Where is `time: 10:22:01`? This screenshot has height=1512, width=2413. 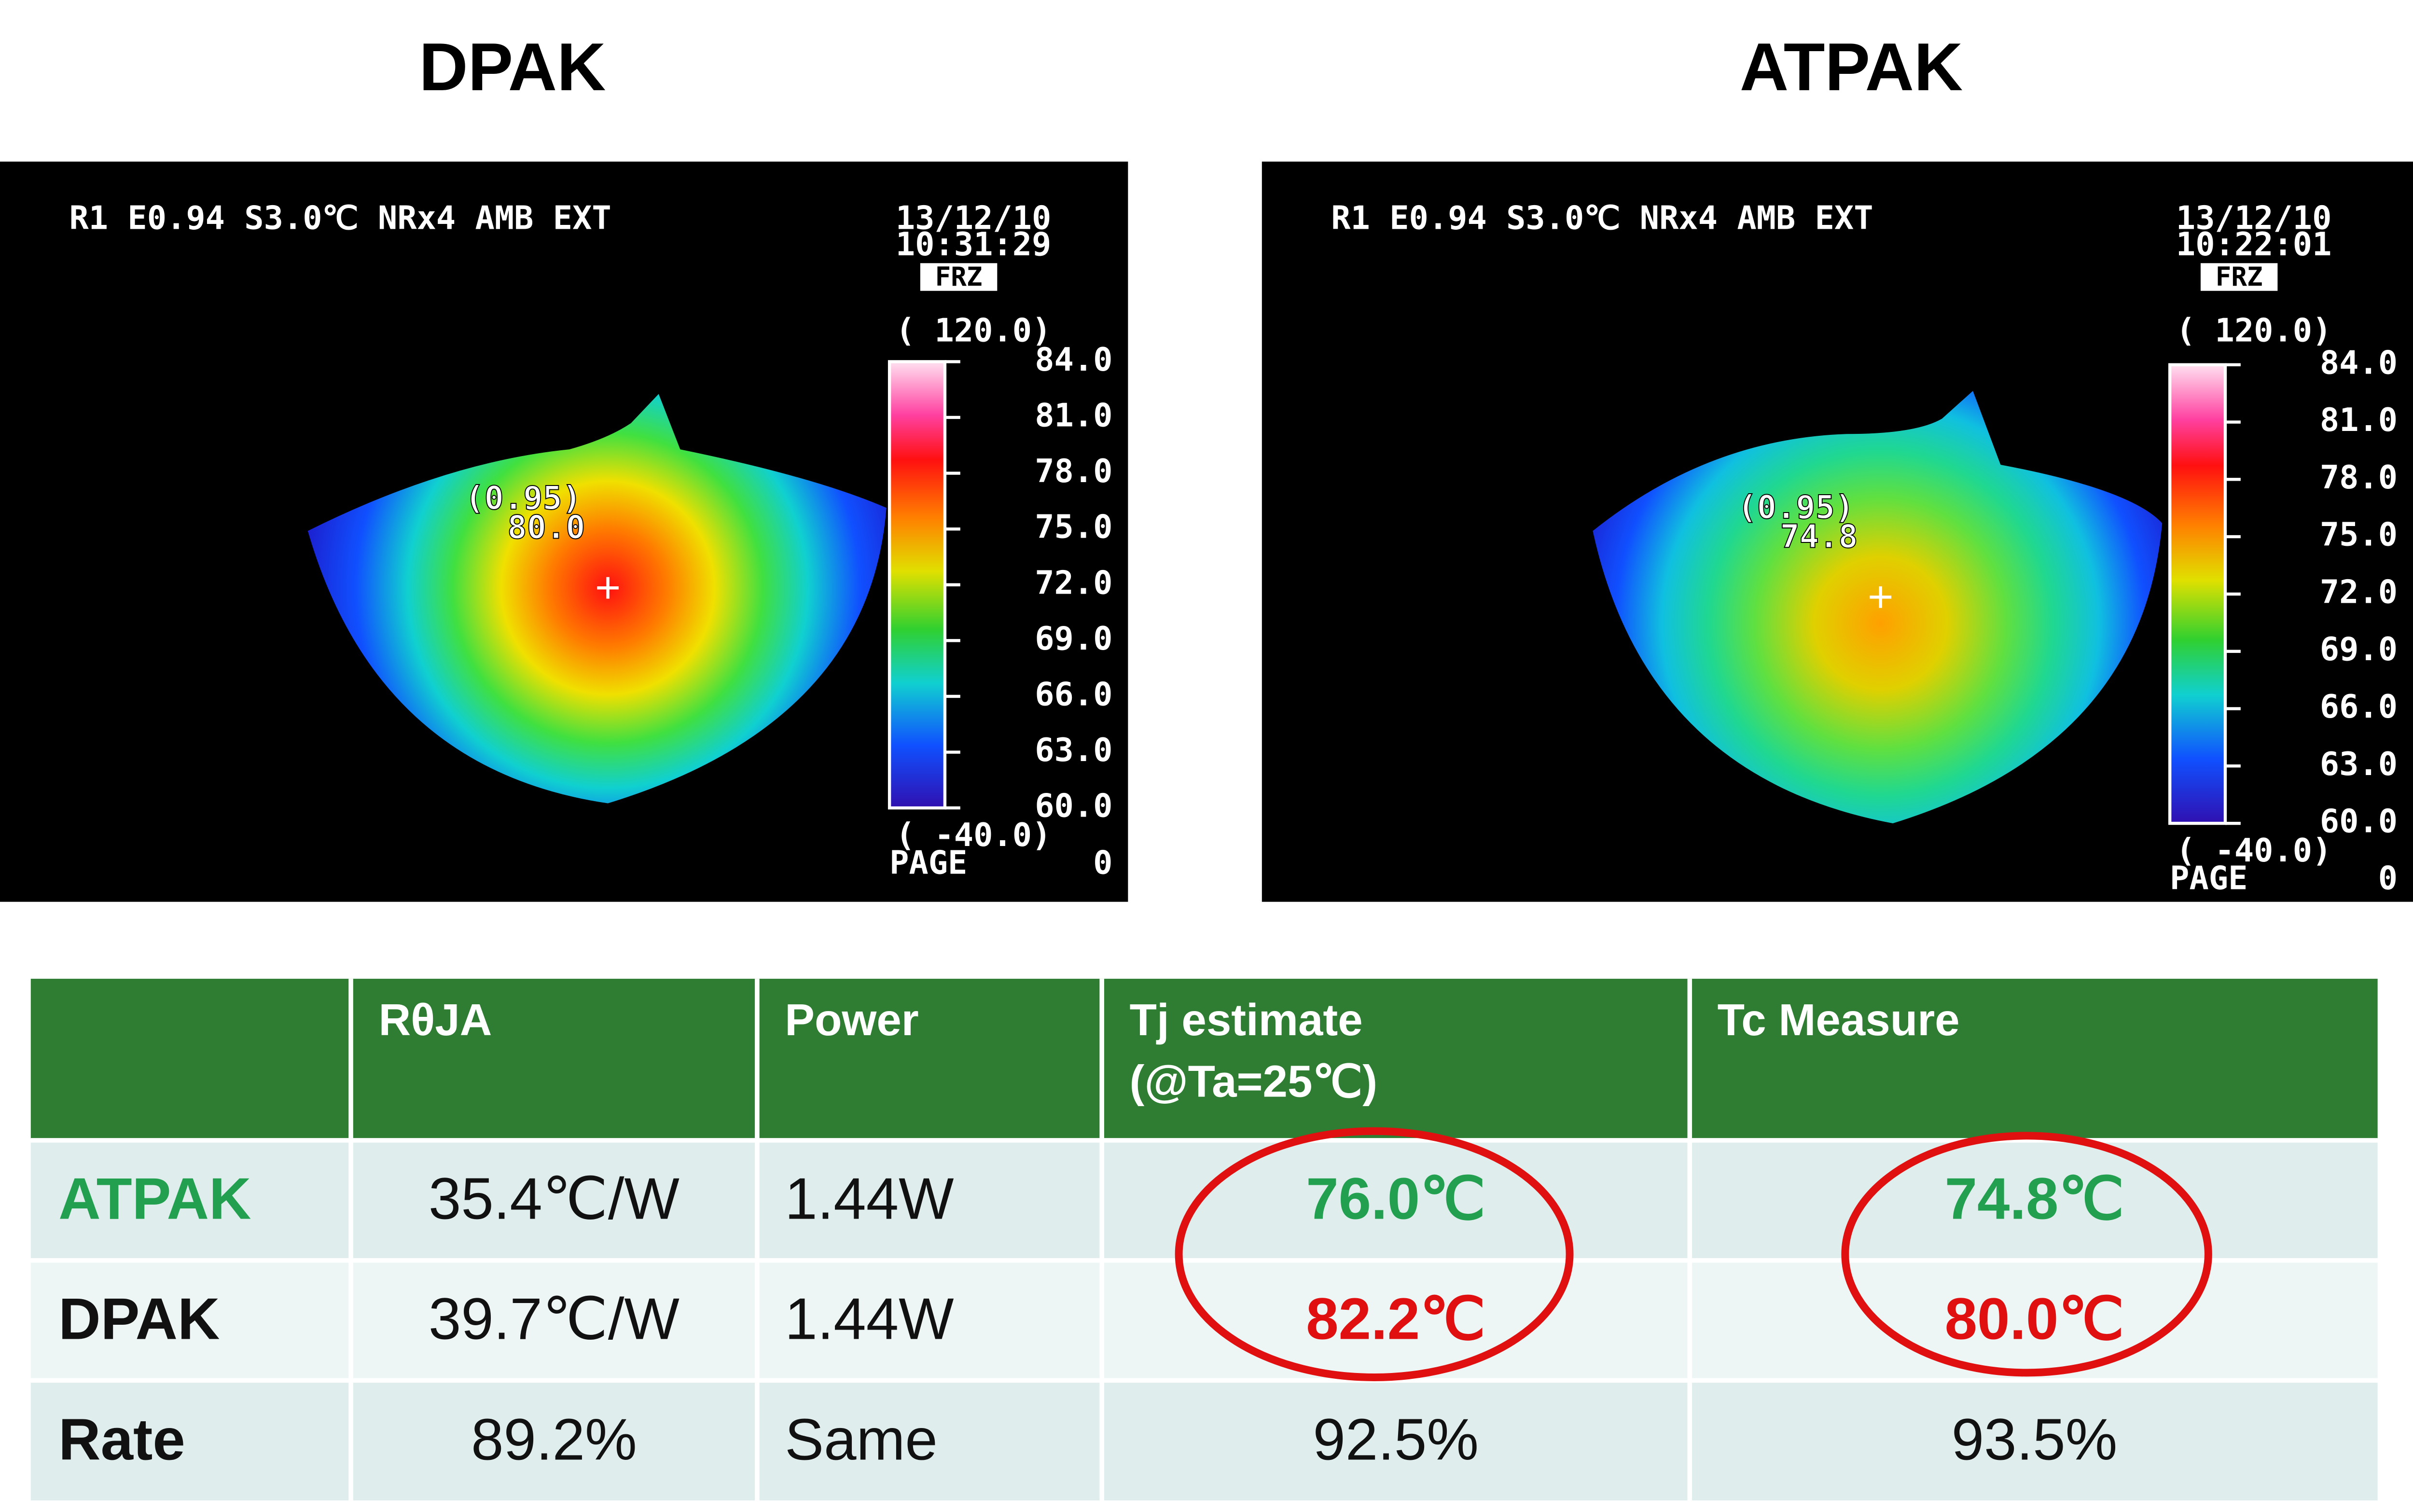
time: 10:22:01 is located at coordinates (2253, 244).